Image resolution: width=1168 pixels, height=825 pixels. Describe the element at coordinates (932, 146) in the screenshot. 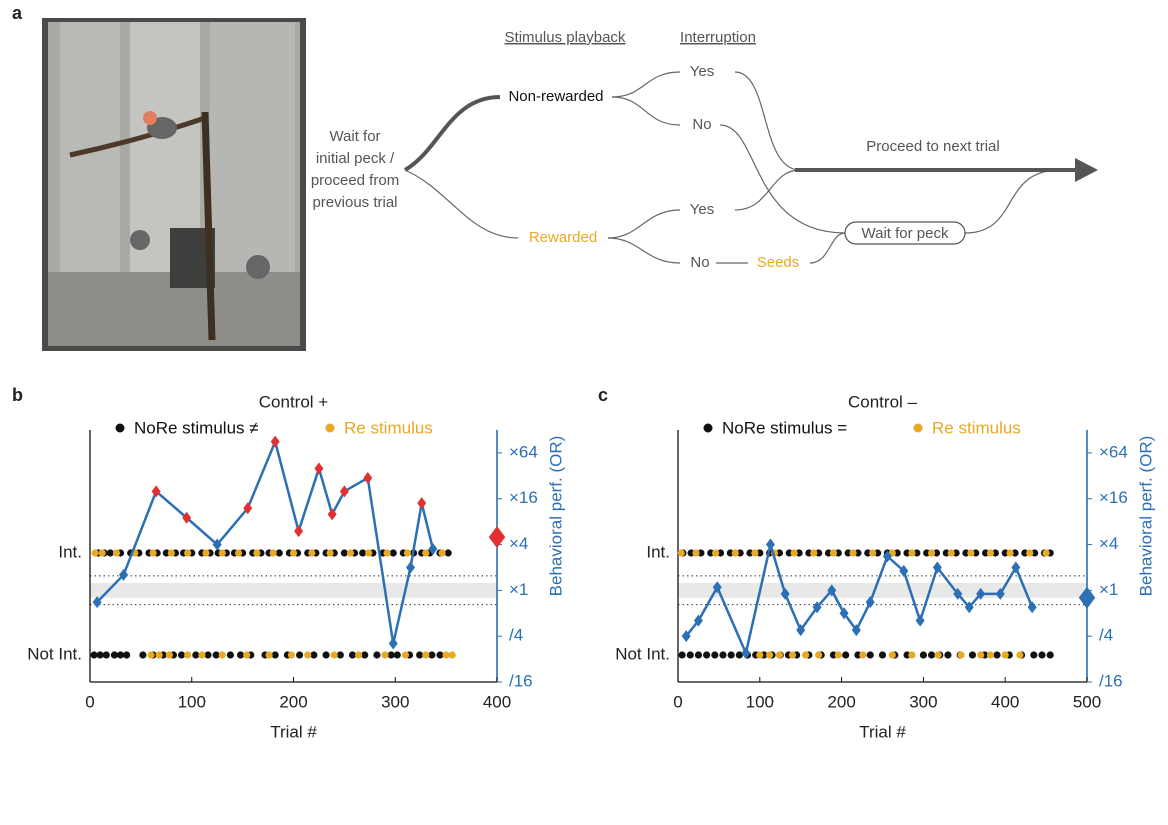

I see `node: Proceed to next trial` at that location.